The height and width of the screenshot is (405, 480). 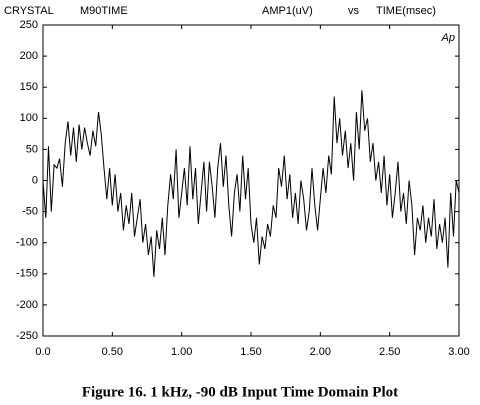 I want to click on y-tick-label: -250, so click(x=27, y=336).